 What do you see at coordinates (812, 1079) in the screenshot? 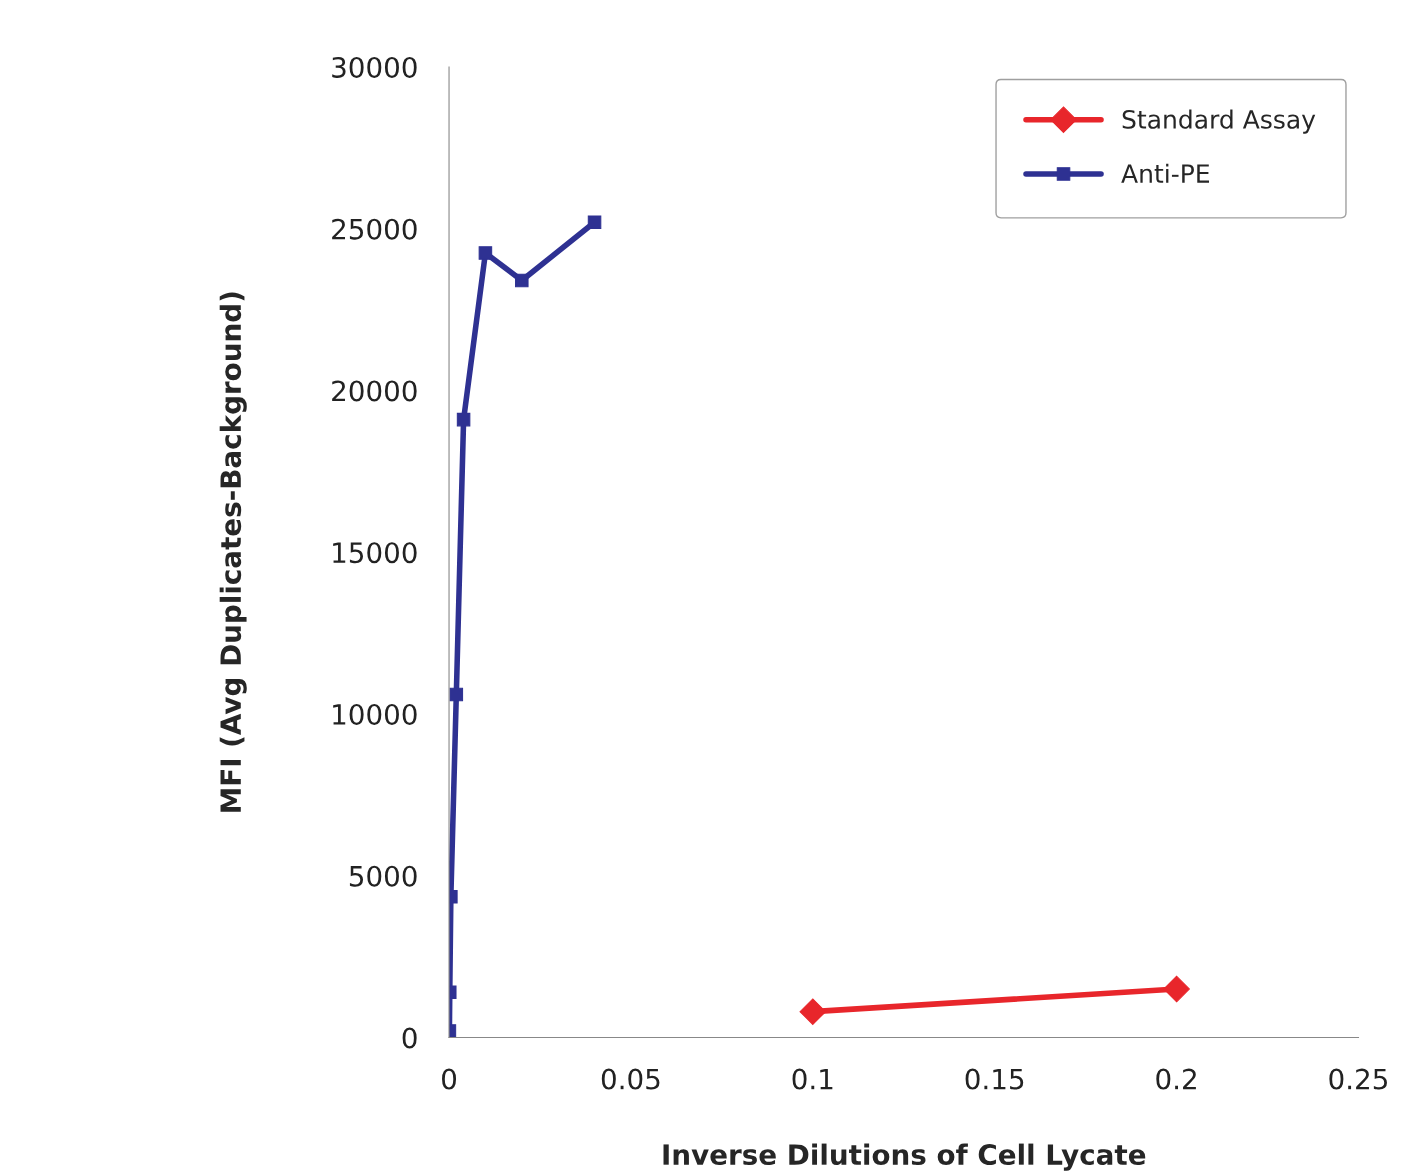
I see `x-tick-label: 0.1` at bounding box center [812, 1079].